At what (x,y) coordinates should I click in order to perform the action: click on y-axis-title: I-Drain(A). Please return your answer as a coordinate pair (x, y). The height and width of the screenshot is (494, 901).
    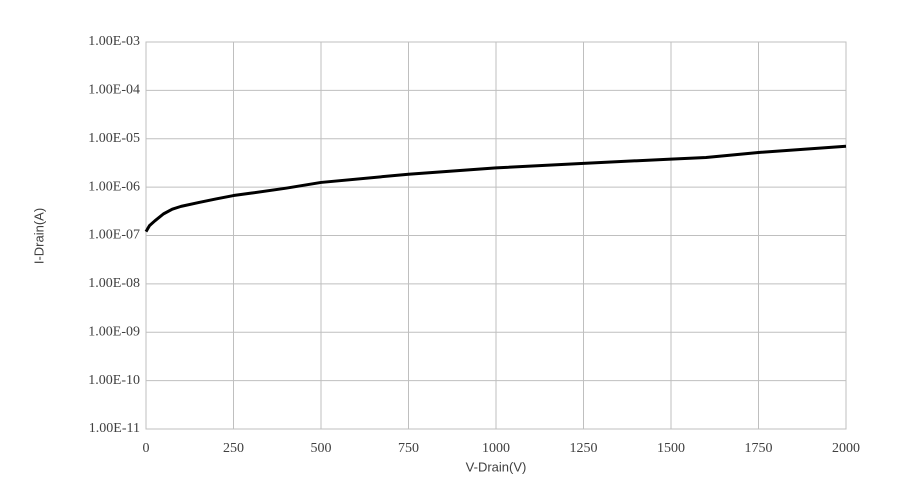
    Looking at the image, I should click on (38, 236).